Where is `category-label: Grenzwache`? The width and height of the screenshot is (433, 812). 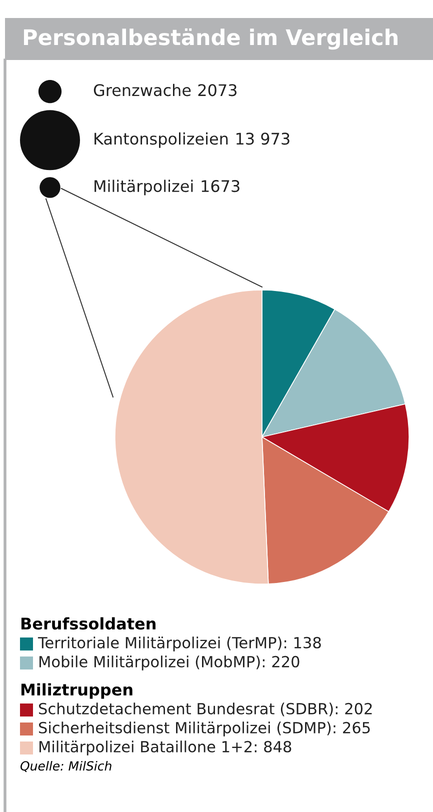 category-label: Grenzwache is located at coordinates (142, 90).